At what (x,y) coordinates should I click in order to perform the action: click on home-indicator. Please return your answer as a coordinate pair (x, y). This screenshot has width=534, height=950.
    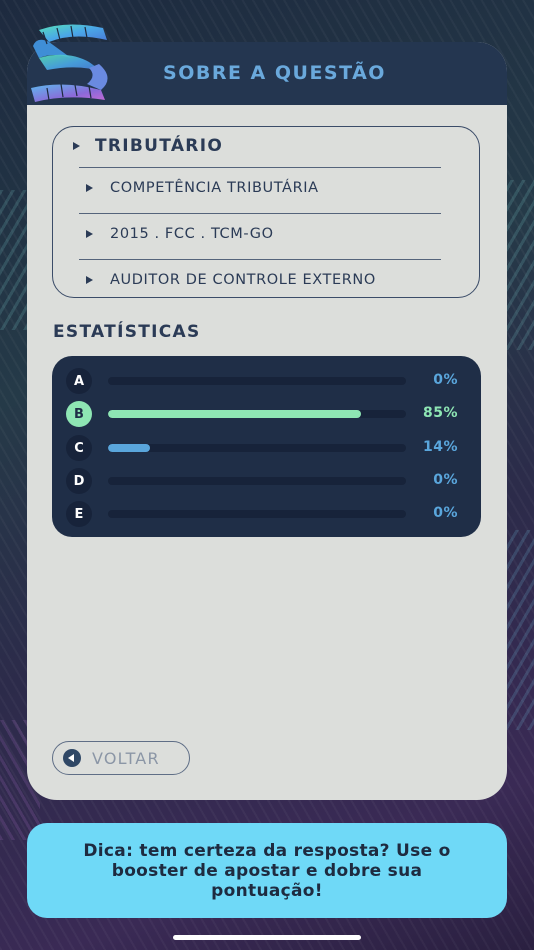
    Looking at the image, I should click on (267, 937).